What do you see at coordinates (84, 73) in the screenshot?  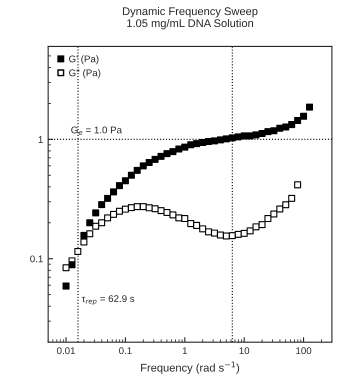 I see `legend-label: G'' (Pa)` at bounding box center [84, 73].